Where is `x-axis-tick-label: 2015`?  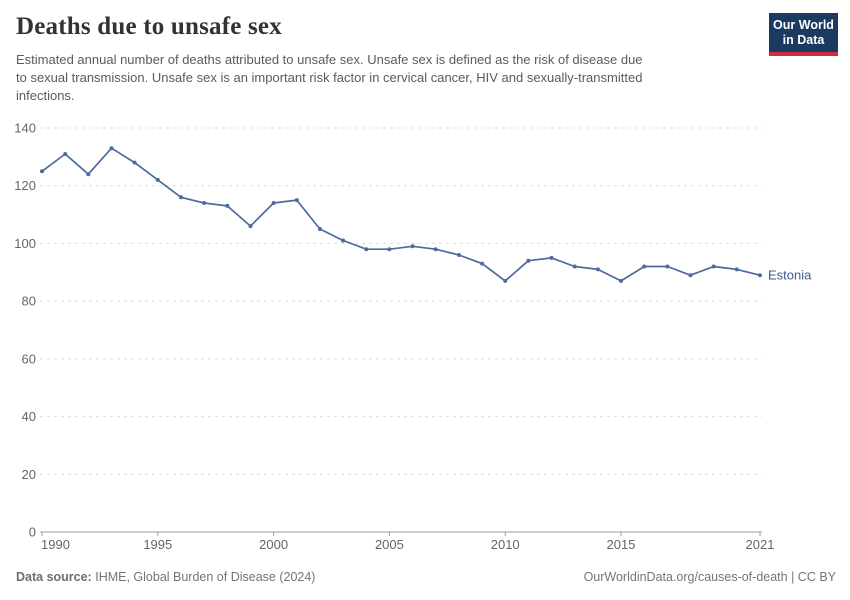
x-axis-tick-label: 2015 is located at coordinates (621, 544).